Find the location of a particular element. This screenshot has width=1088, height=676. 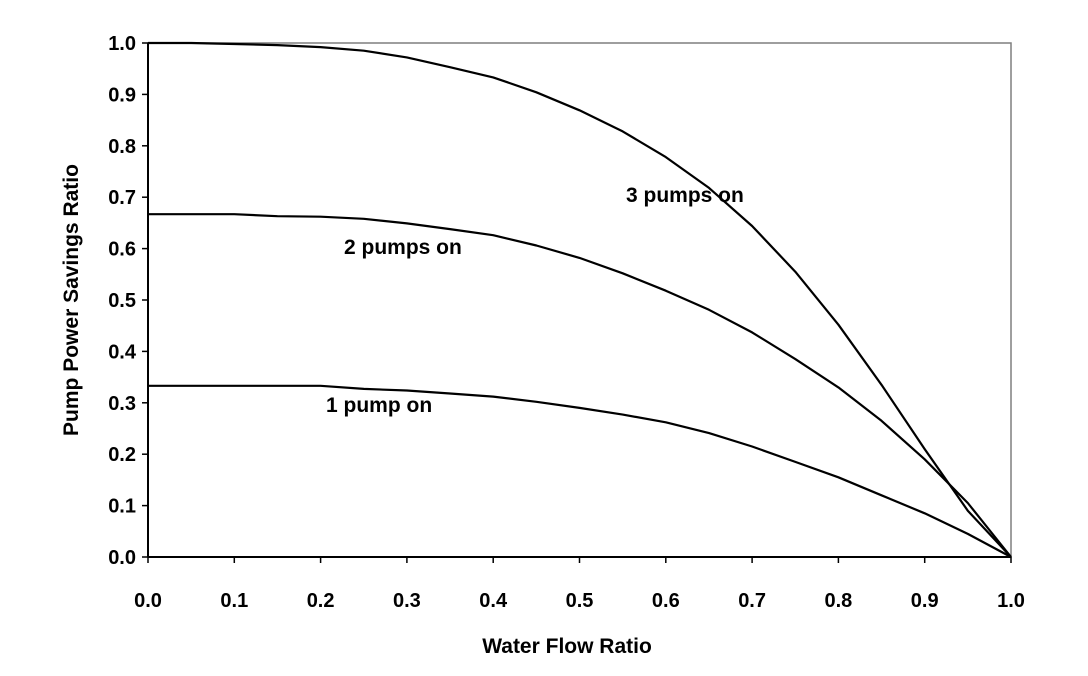

y-tick-label: 0.0 is located at coordinates (122, 558).